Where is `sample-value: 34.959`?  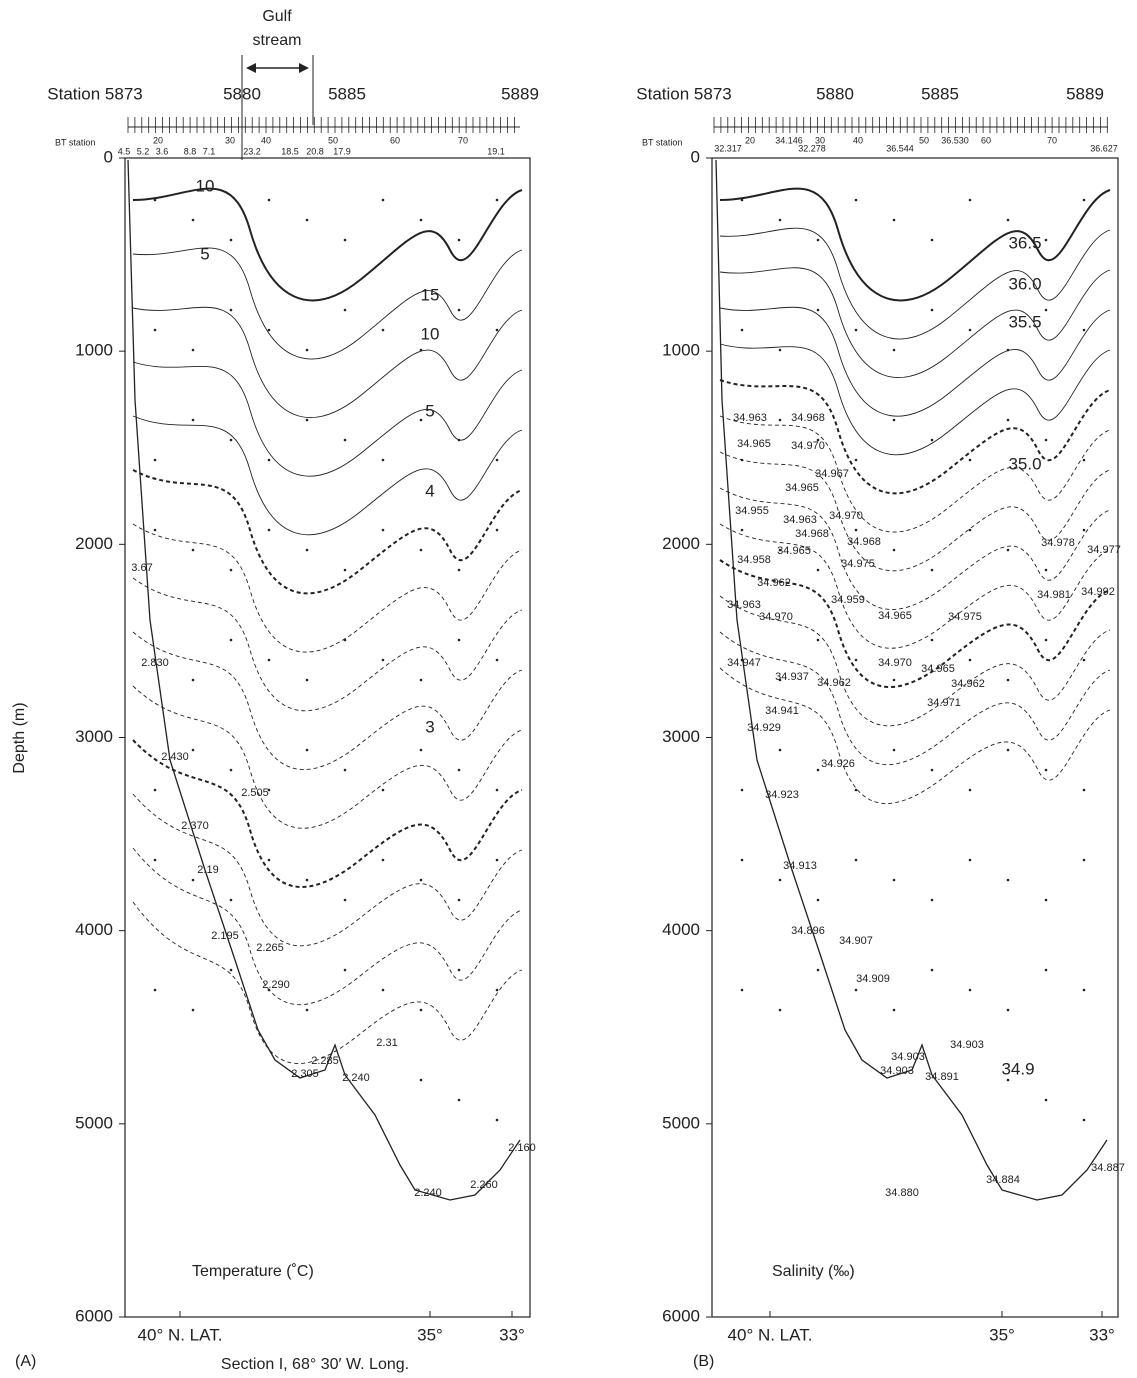
sample-value: 34.959 is located at coordinates (848, 600).